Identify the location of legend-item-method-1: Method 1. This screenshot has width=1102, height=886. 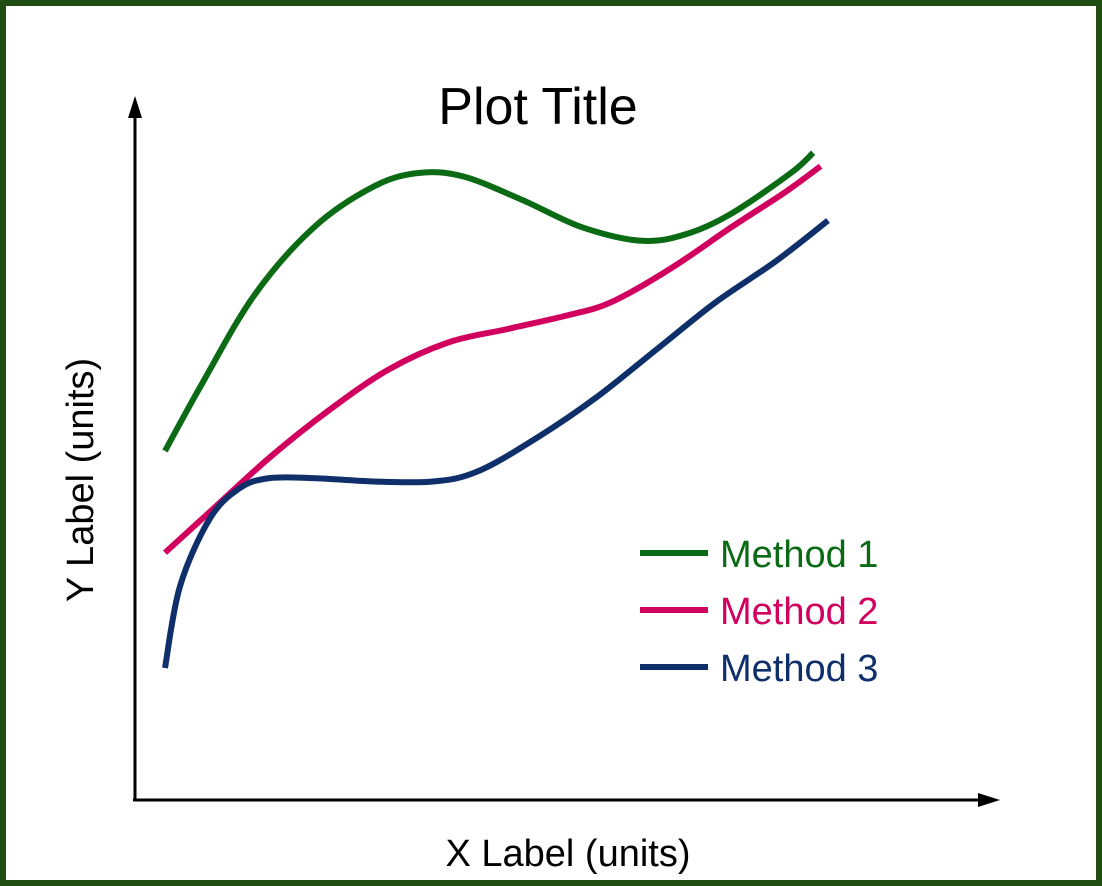
(759, 555).